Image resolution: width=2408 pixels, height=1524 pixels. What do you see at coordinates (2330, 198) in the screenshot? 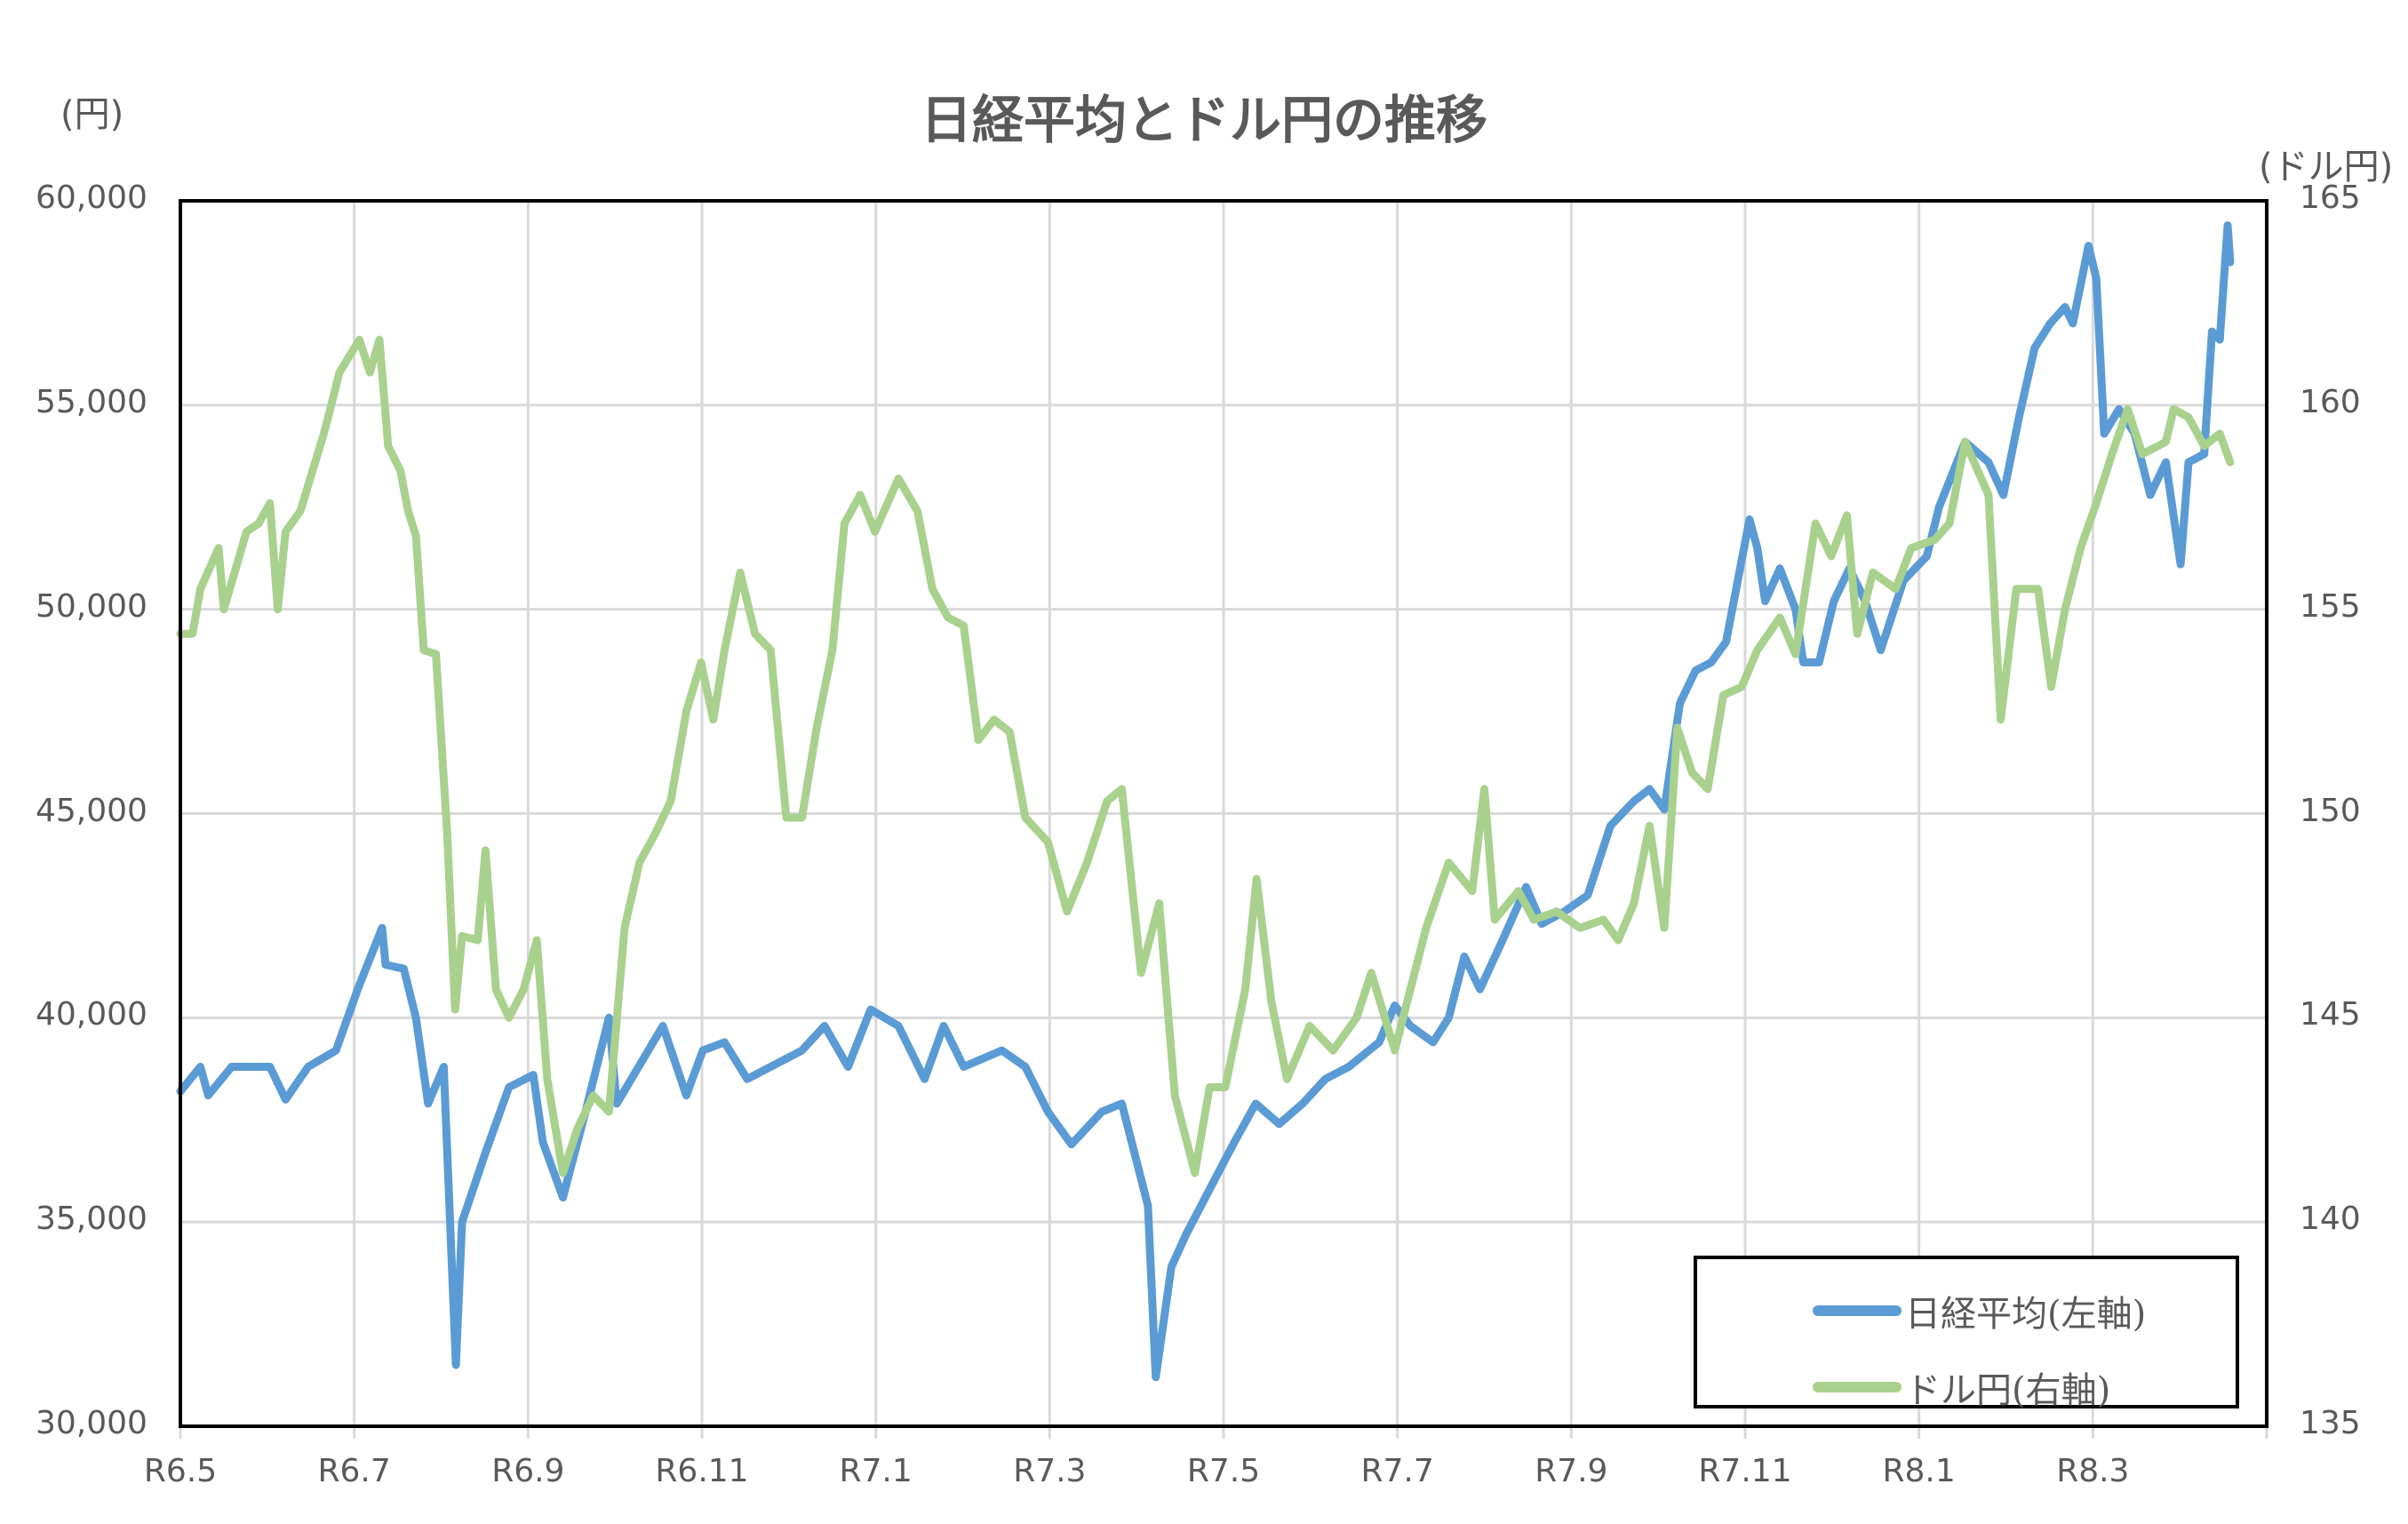
I see `right-axis-tick: 165` at bounding box center [2330, 198].